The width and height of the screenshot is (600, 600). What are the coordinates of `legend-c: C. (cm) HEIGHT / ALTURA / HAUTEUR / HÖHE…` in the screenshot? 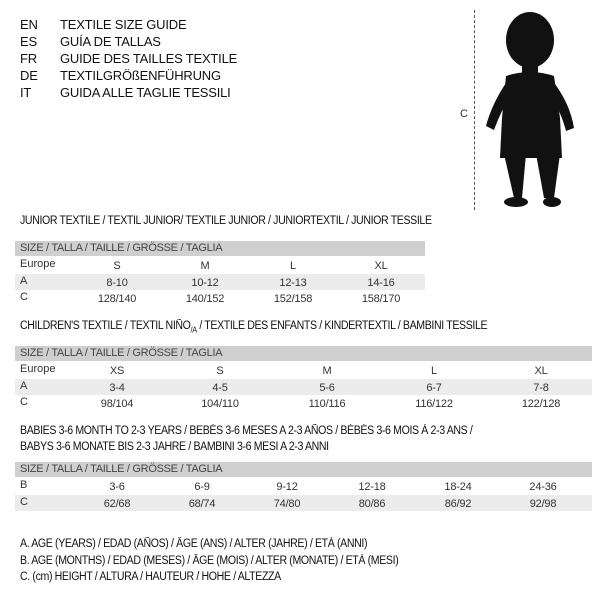 It's located at (150, 577).